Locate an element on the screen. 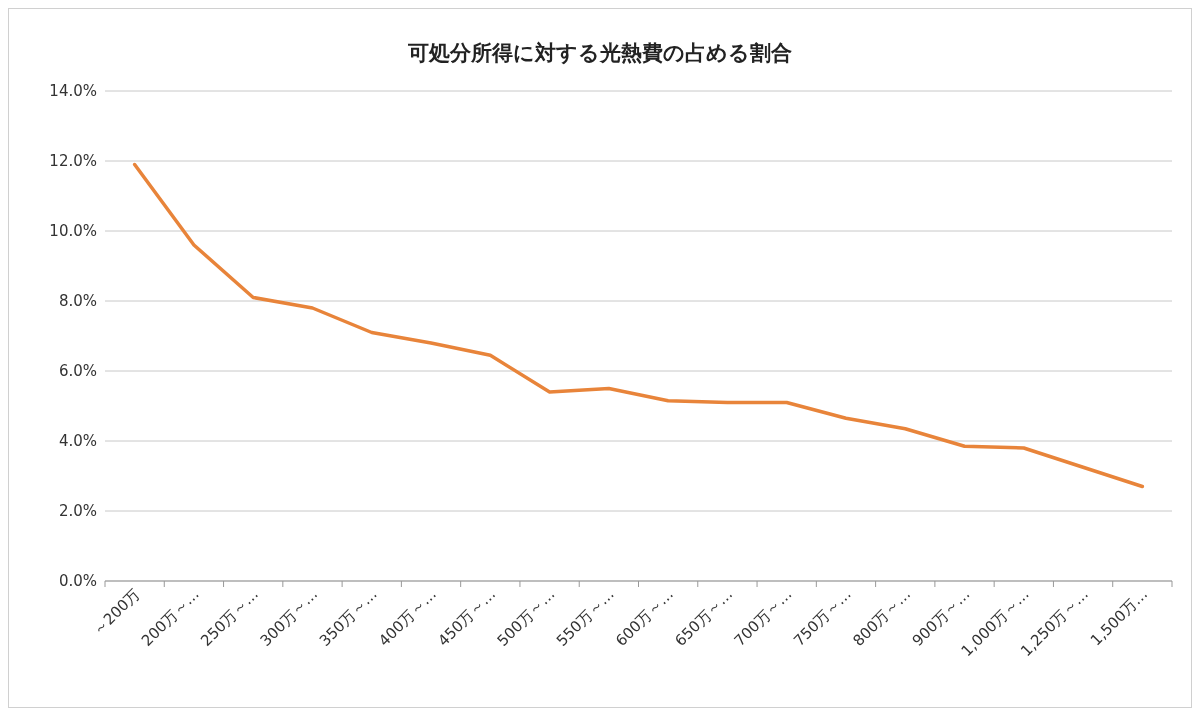  y-tick-label: 4.0% is located at coordinates (77, 441).